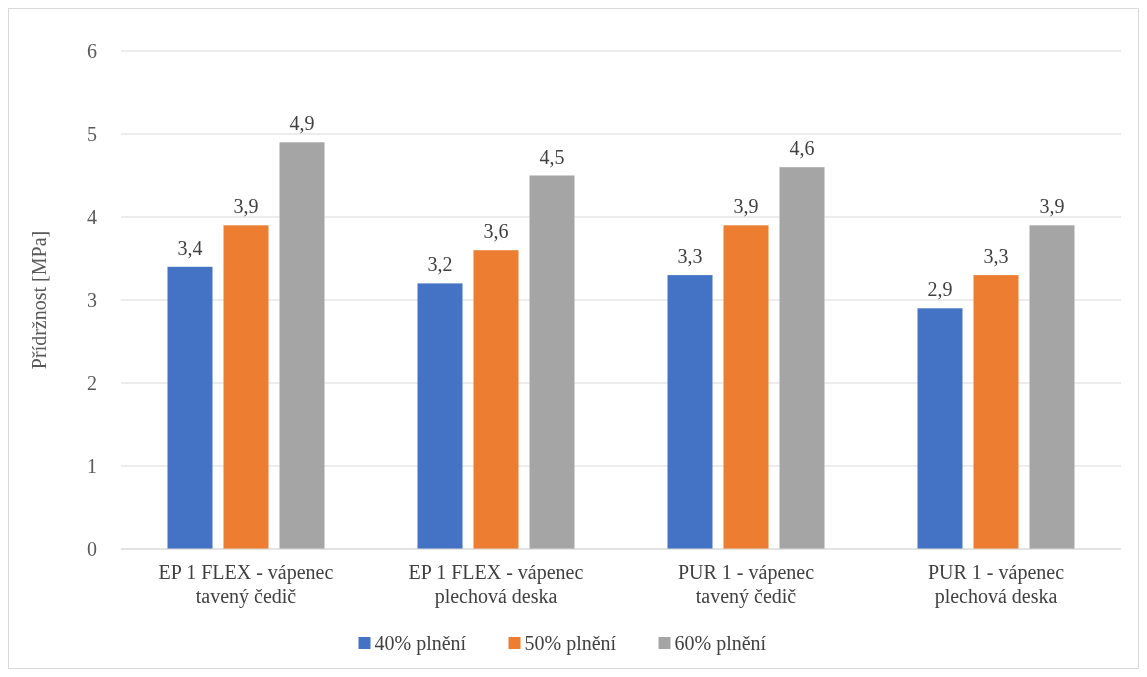 The image size is (1147, 677). I want to click on y-tick-label: 6, so click(92, 51).